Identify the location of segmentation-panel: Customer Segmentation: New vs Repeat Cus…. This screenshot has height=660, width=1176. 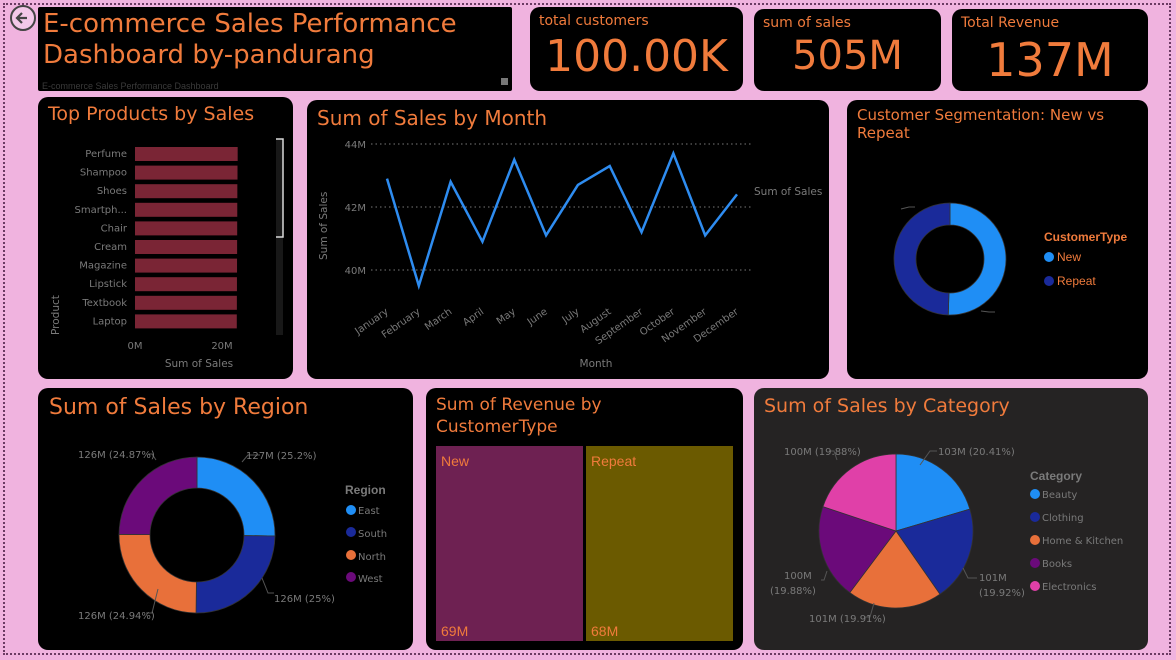
(997, 239).